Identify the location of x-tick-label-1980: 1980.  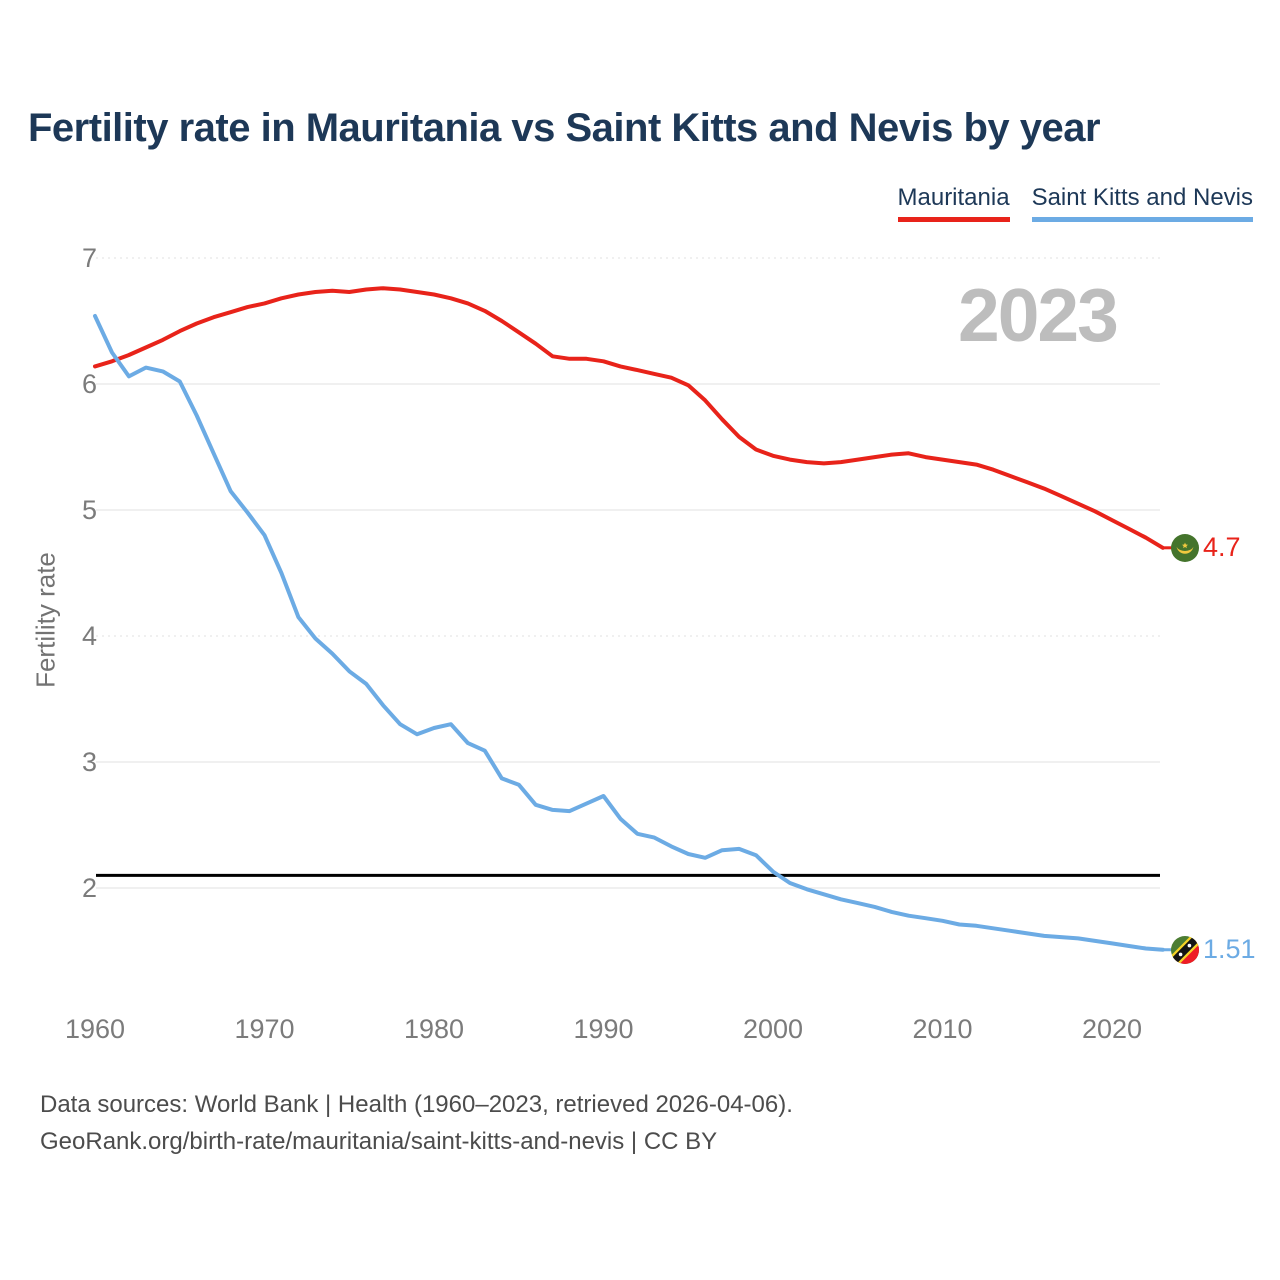
(434, 1029).